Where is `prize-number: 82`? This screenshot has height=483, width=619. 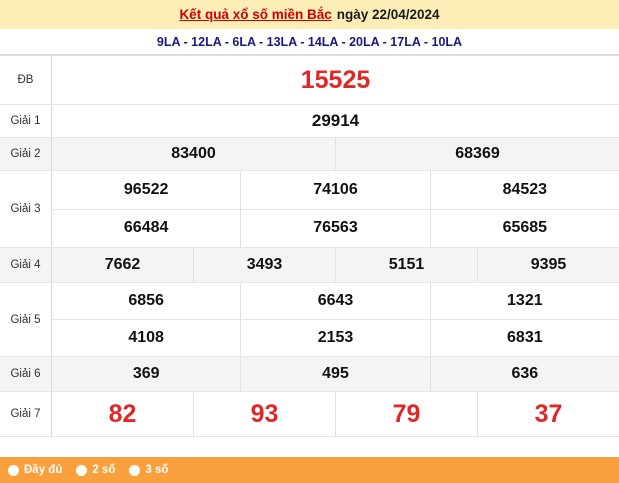 prize-number: 82 is located at coordinates (123, 414).